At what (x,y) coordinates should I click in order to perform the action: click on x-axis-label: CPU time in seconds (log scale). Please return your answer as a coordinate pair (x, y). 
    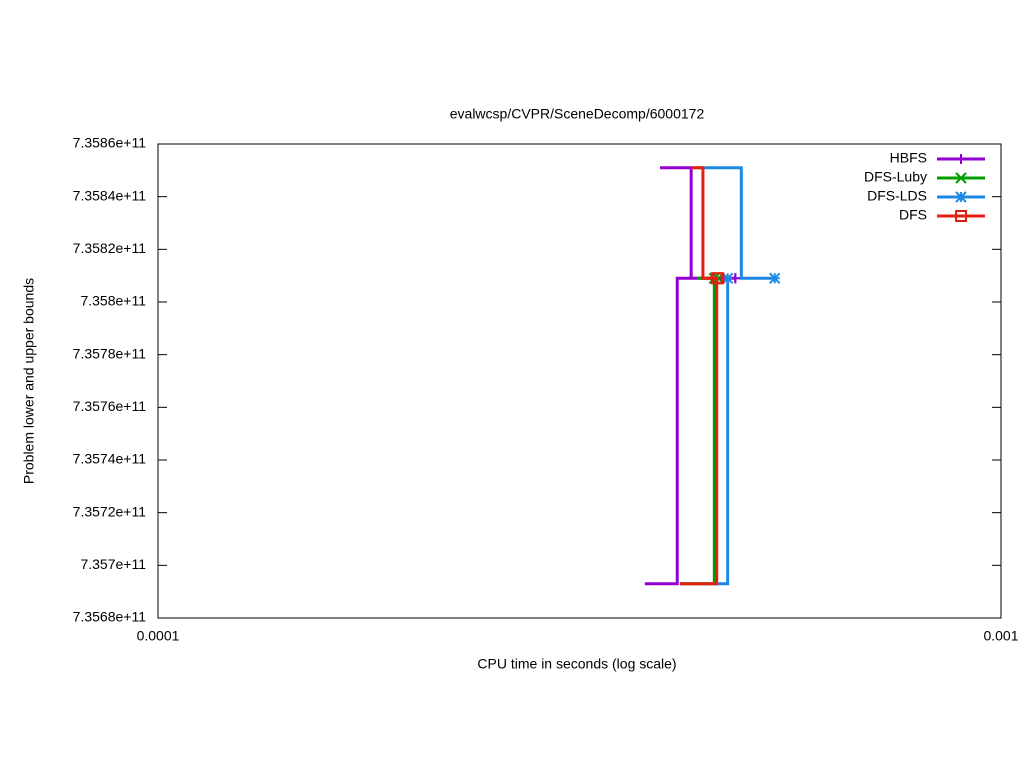
    Looking at the image, I should click on (576, 664).